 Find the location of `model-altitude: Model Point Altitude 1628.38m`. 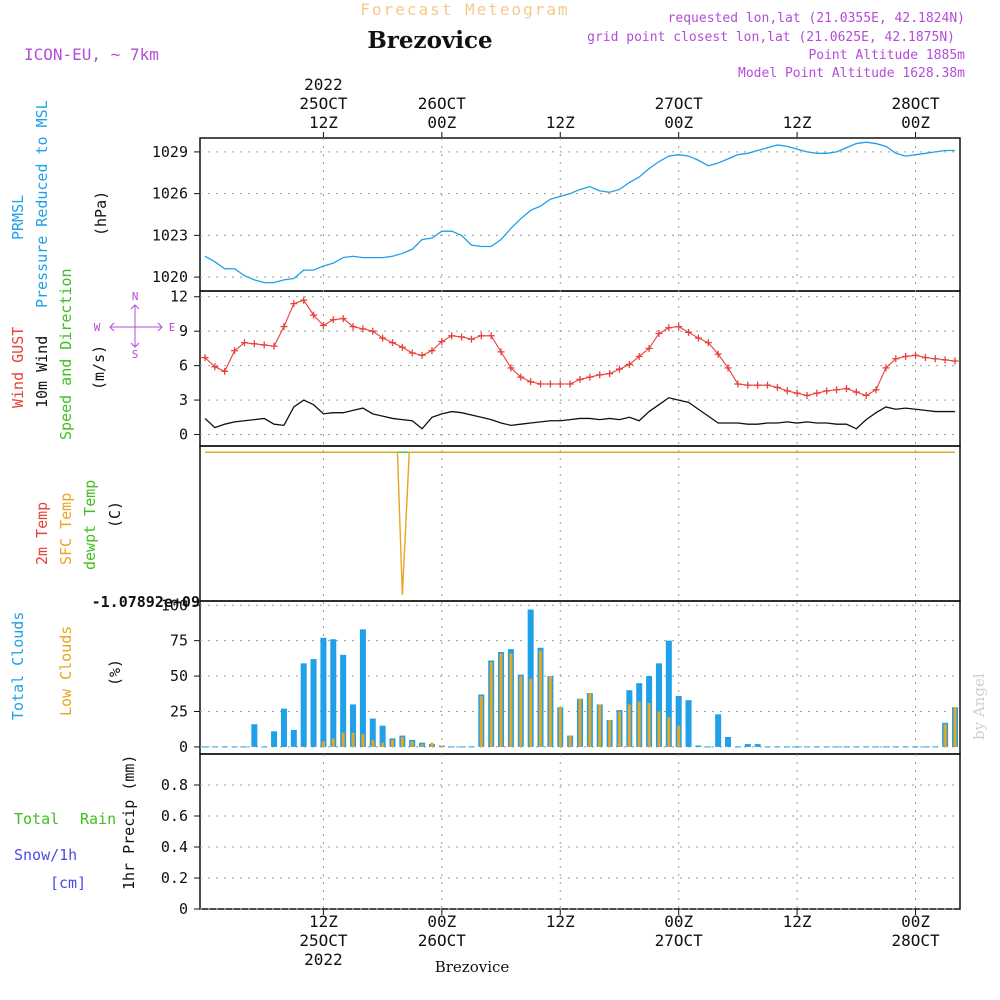

model-altitude: Model Point Altitude 1628.38m is located at coordinates (851, 73).